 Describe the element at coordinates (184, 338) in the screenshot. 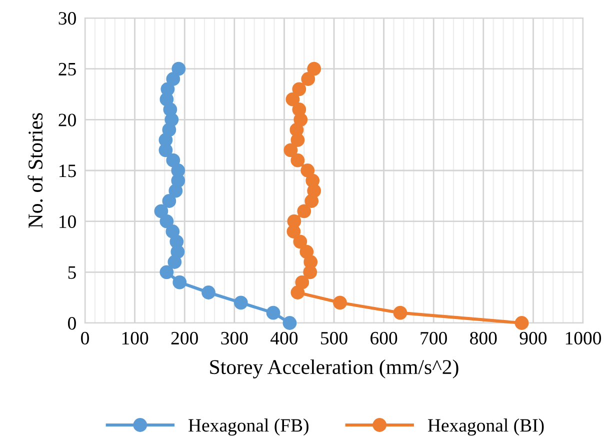

I see `x-tick-label: 200` at that location.